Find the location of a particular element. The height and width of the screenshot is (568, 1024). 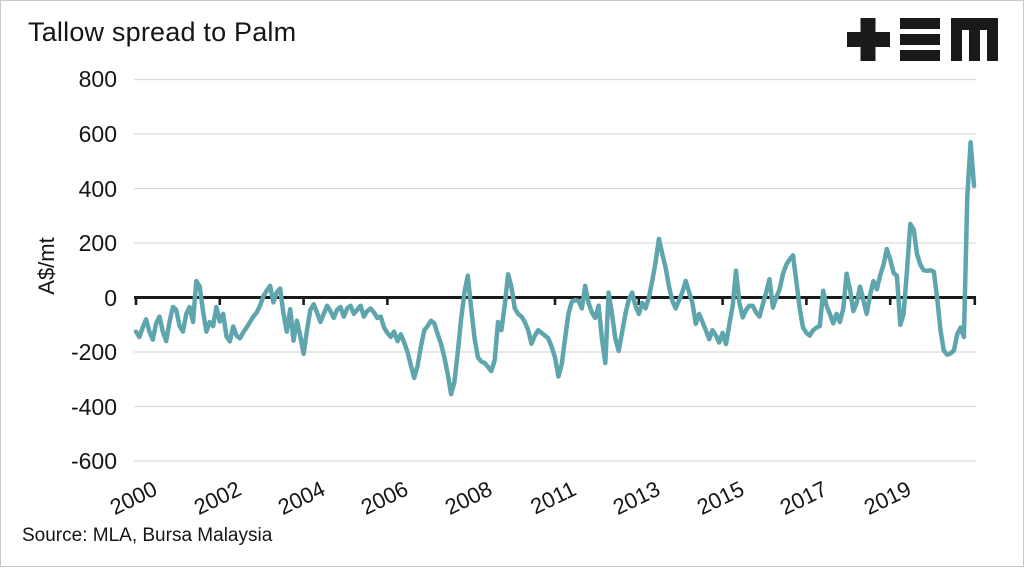

y-tick-label: 800 is located at coordinates (97, 79).